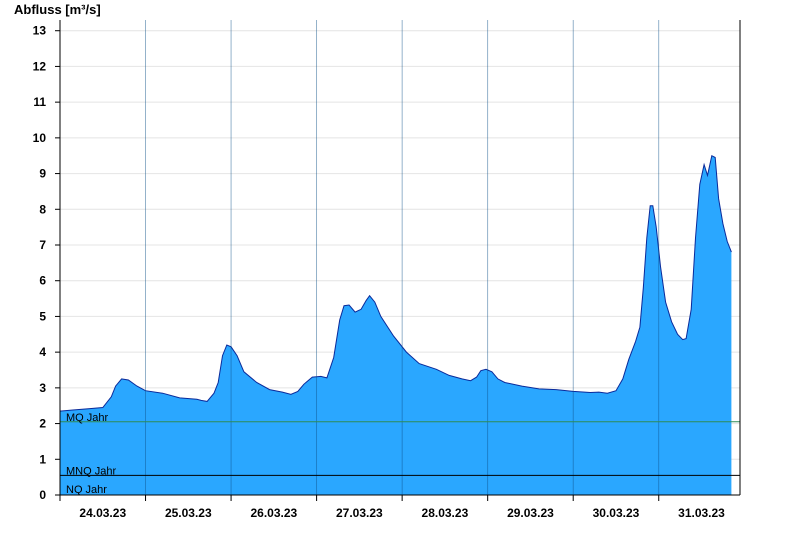 This screenshot has height=550, width=800. What do you see at coordinates (86, 490) in the screenshot?
I see `reference-label: NQ Jahr` at bounding box center [86, 490].